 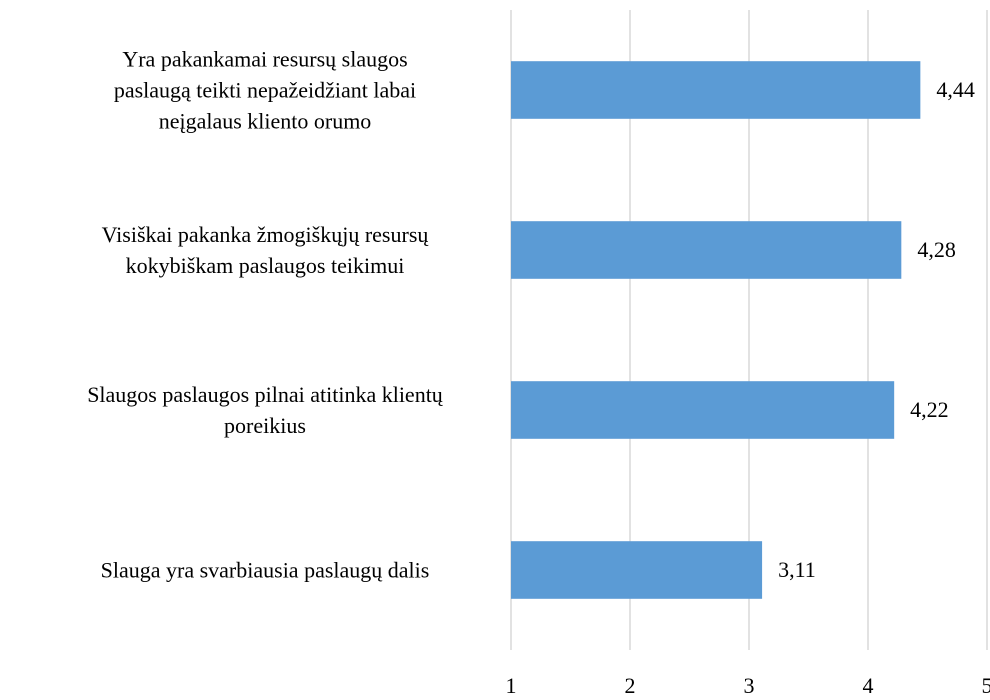 What do you see at coordinates (749, 685) in the screenshot?
I see `x-tick-label: 3` at bounding box center [749, 685].